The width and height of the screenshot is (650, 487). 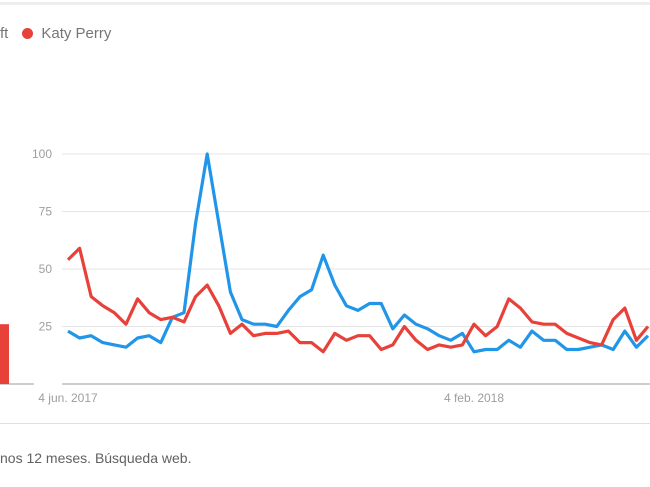 What do you see at coordinates (4, 33) in the screenshot?
I see `legend-label-taylor-swift: ft` at bounding box center [4, 33].